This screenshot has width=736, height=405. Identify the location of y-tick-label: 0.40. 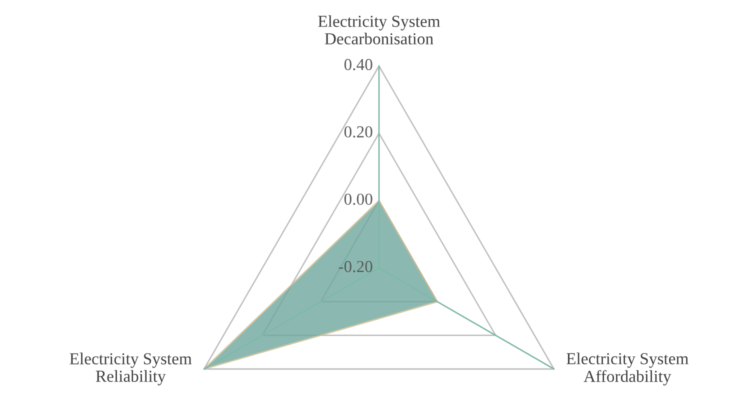
(358, 64).